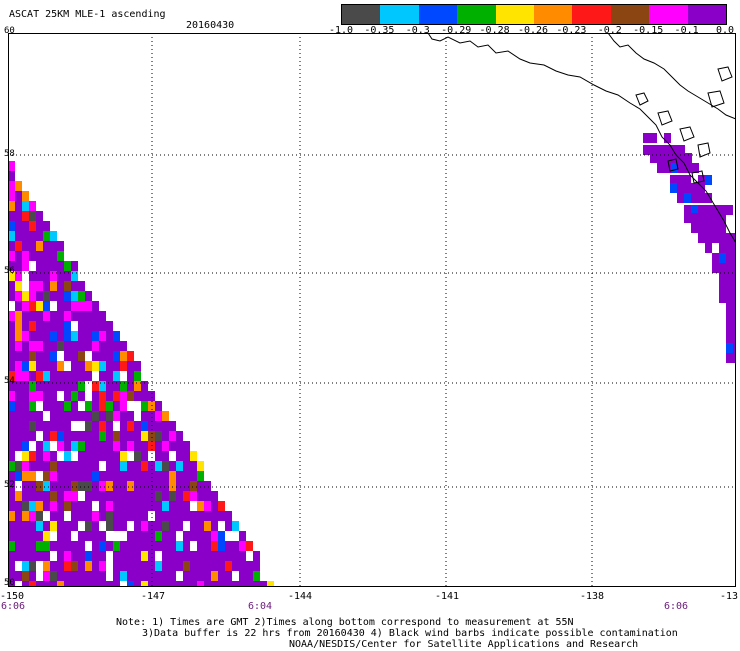 The image size is (740, 651). Describe the element at coordinates (379, 30) in the screenshot. I see `colorbar-tick-label: -0.35` at that location.